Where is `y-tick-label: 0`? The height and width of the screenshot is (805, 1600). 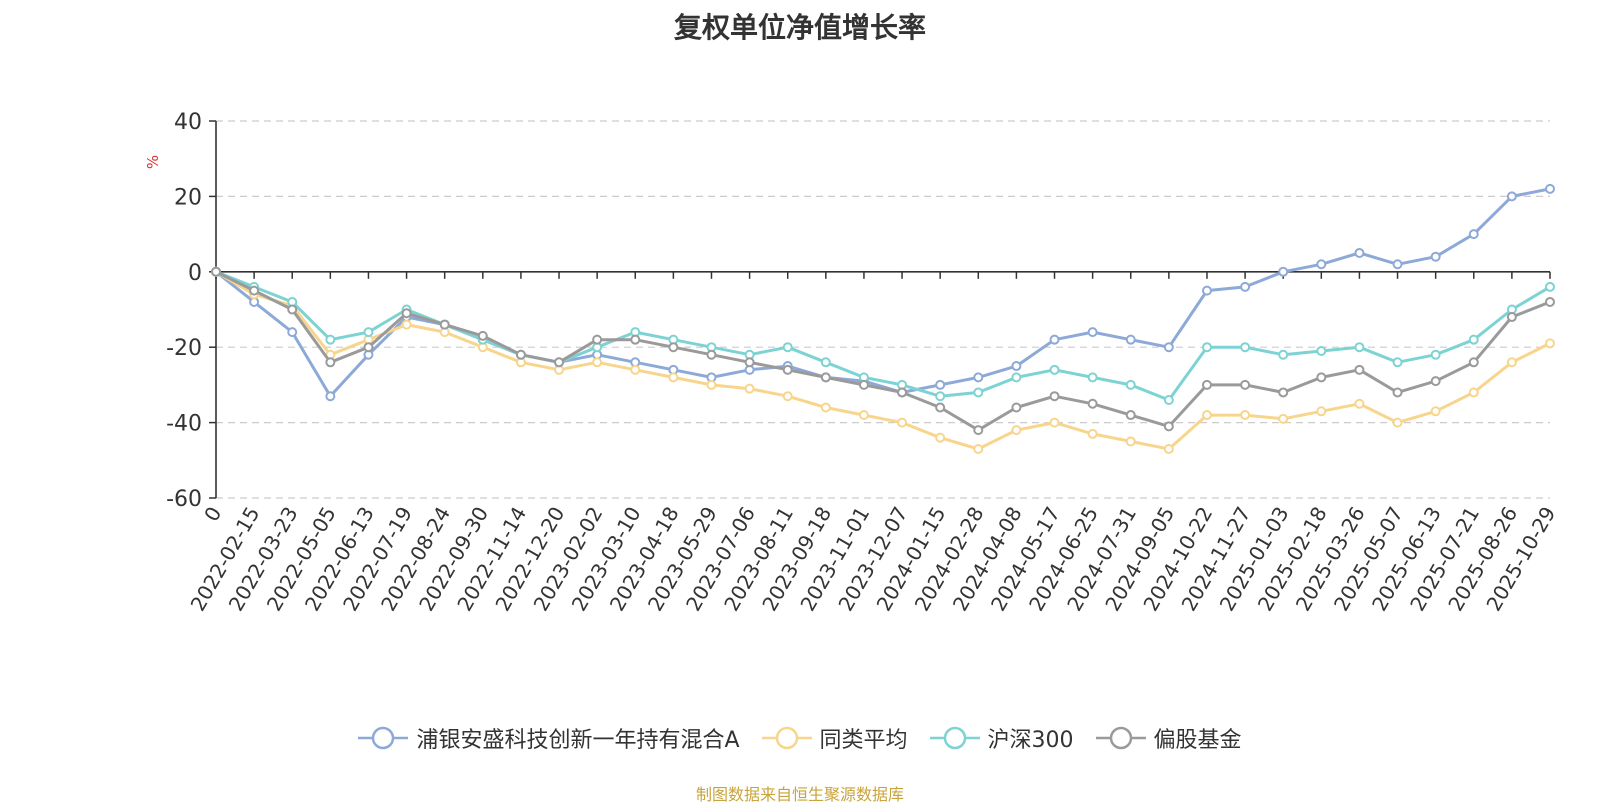
y-tick-label: 0 is located at coordinates (195, 273).